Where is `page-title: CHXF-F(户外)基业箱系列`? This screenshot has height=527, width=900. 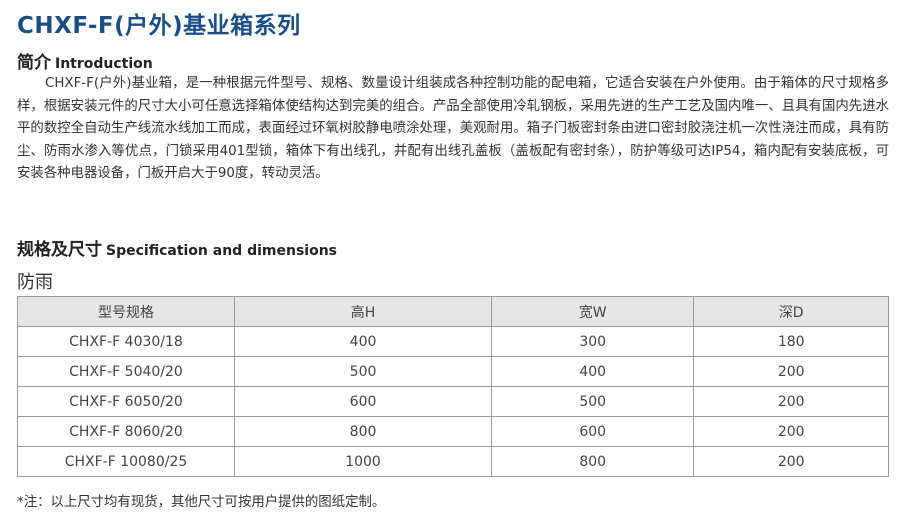
page-title: CHXF-F(户外)基业箱系列 is located at coordinates (159, 26).